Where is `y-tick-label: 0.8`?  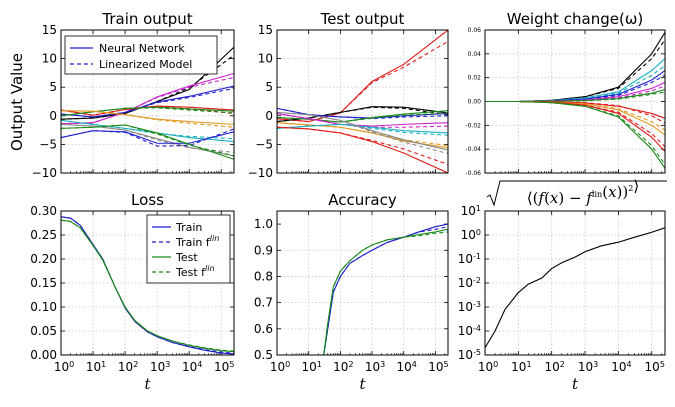
y-tick-label: 0.8 is located at coordinates (263, 276).